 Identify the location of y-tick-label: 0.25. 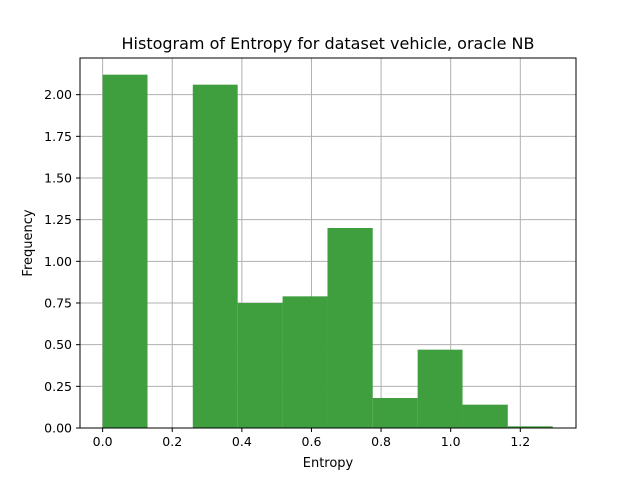
(58, 386).